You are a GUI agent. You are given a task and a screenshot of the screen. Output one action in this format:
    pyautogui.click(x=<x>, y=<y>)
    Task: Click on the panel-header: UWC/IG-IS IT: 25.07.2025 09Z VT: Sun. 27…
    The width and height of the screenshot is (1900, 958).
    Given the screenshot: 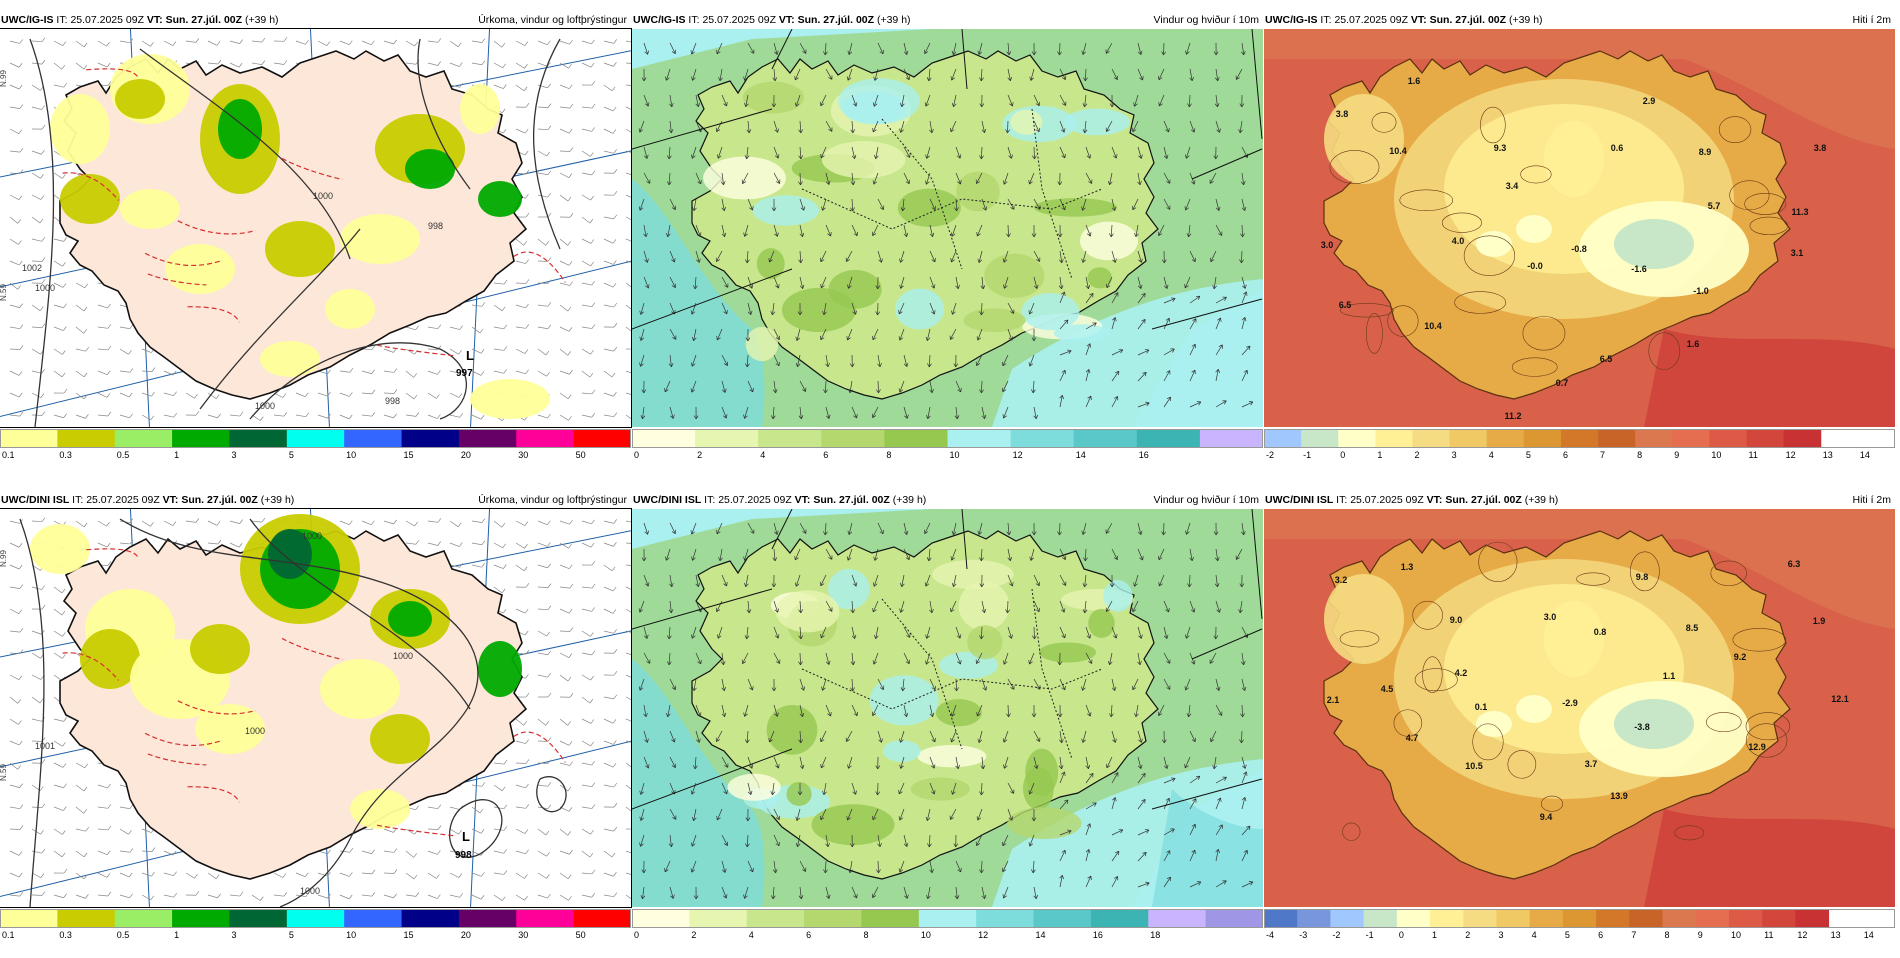 What is the action you would take?
    pyautogui.click(x=1579, y=20)
    